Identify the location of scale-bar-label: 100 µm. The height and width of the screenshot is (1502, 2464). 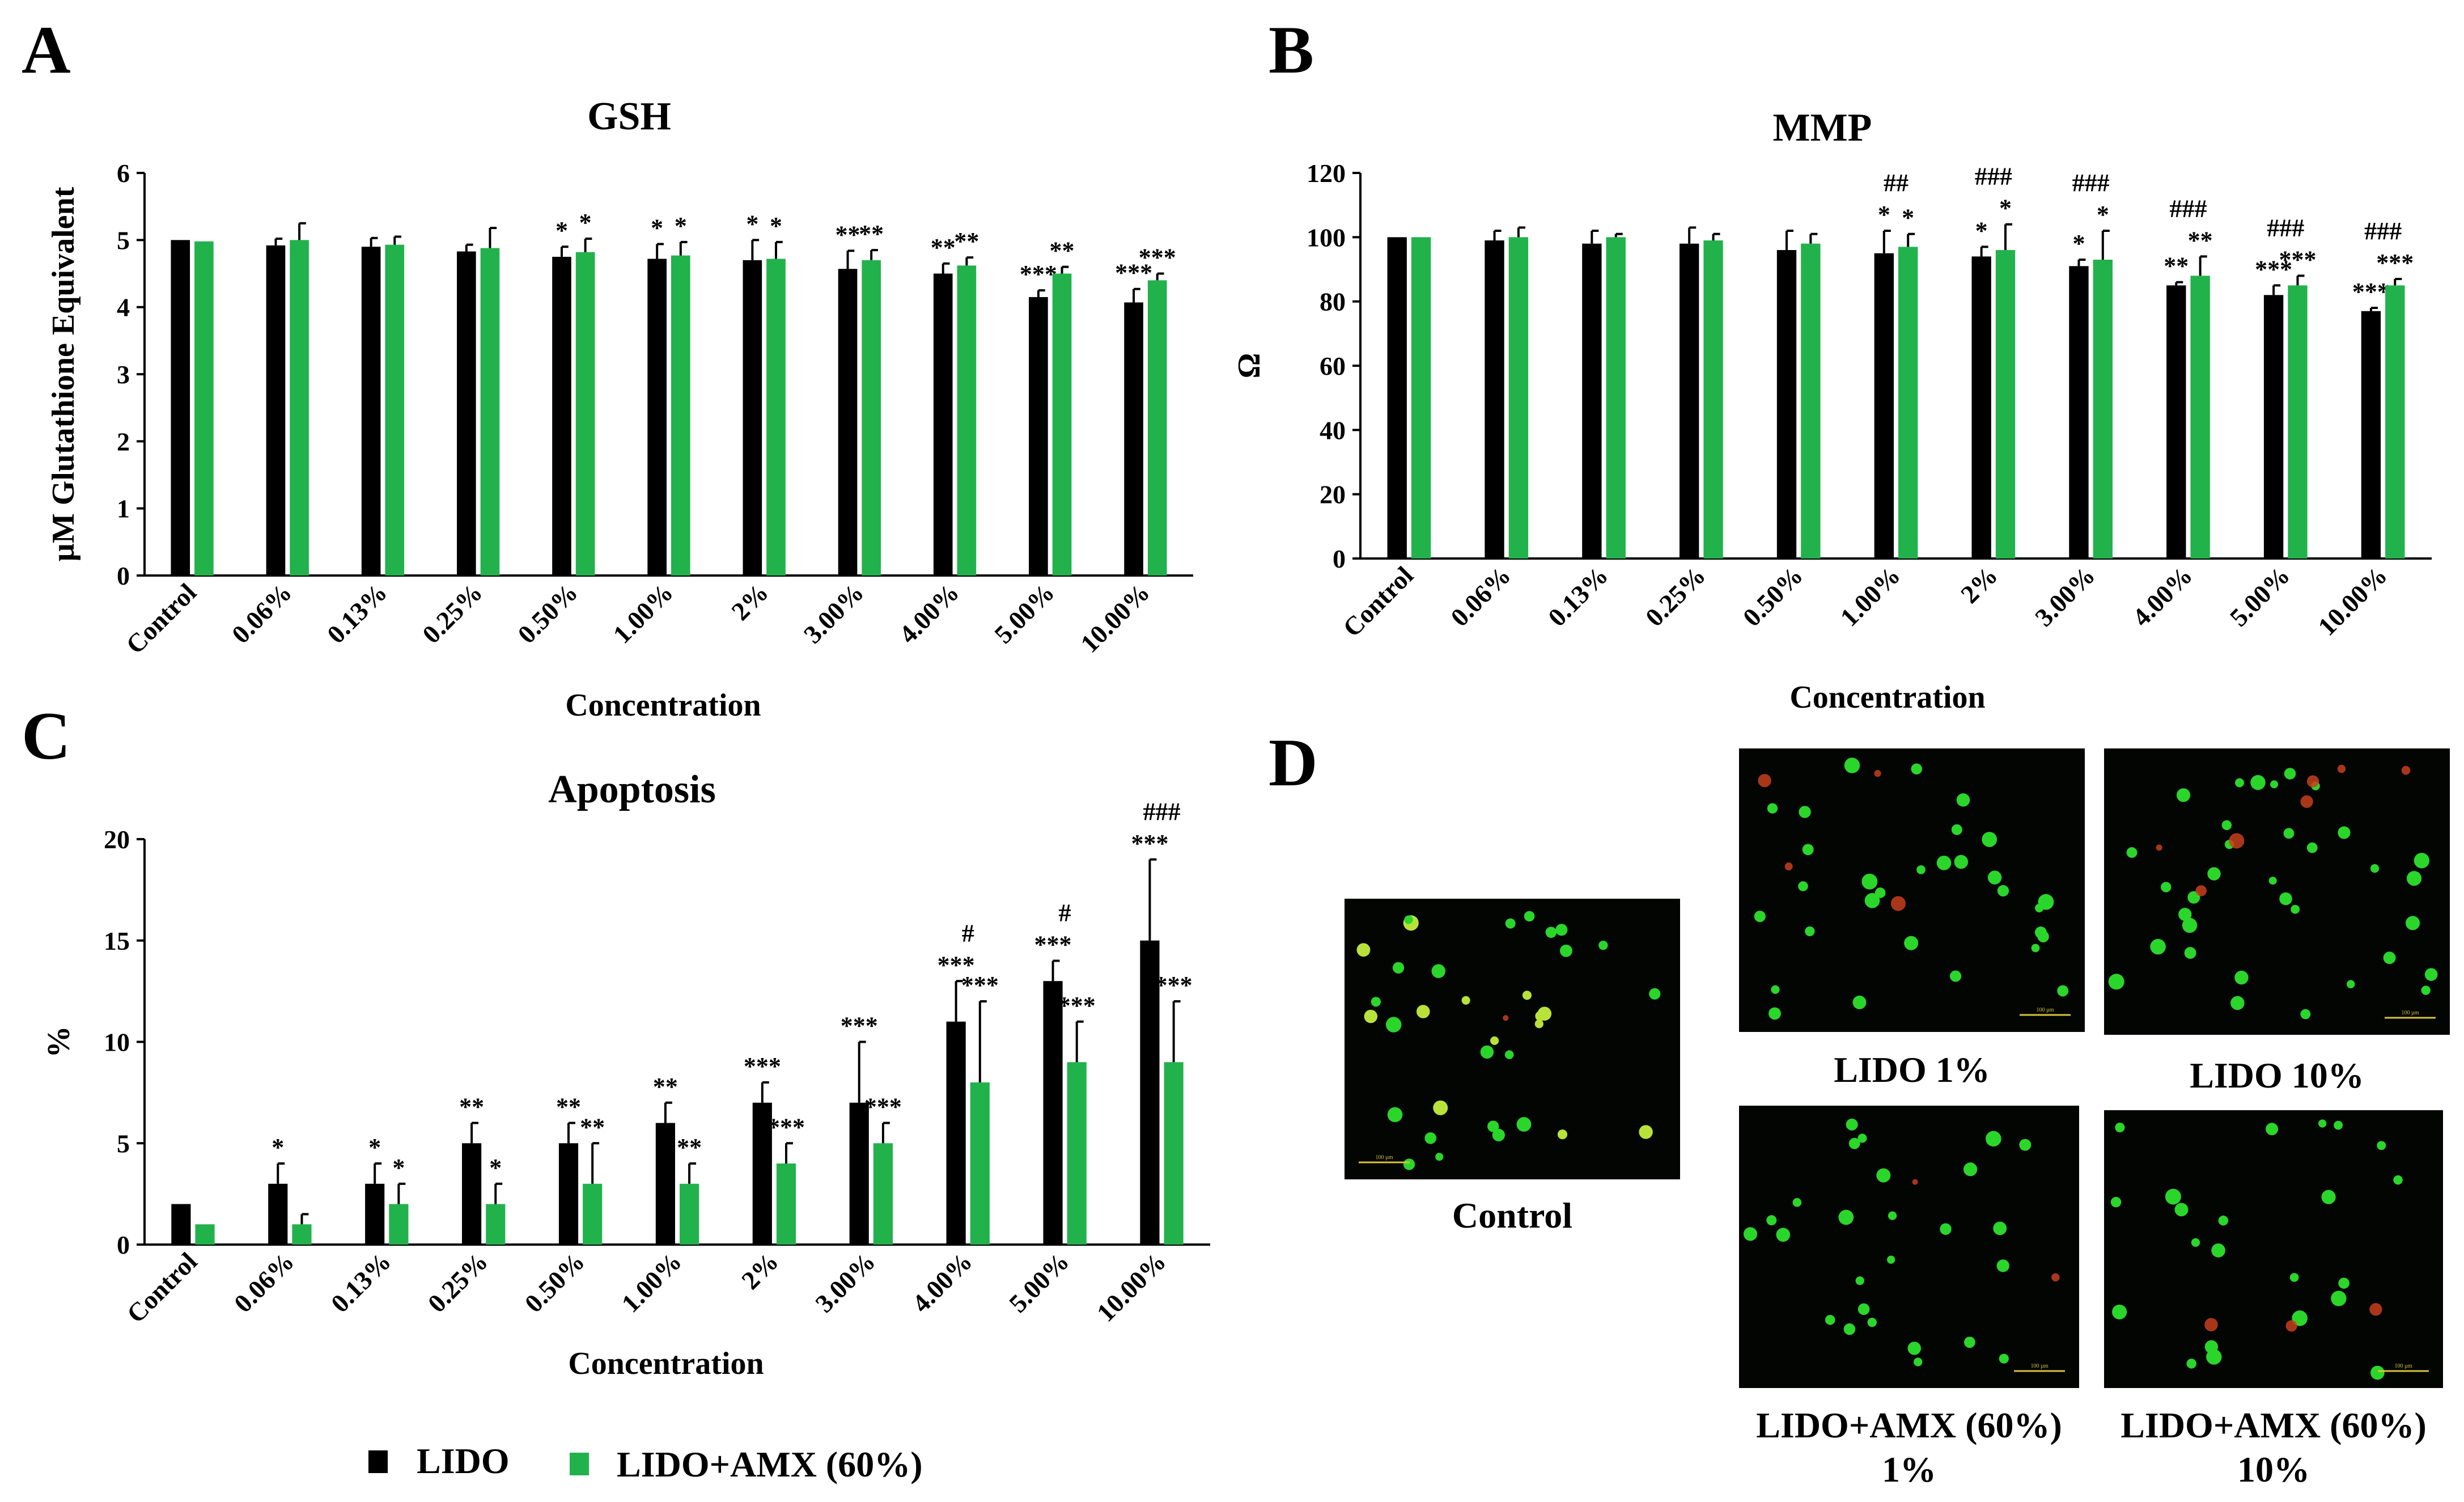
(2045, 1010).